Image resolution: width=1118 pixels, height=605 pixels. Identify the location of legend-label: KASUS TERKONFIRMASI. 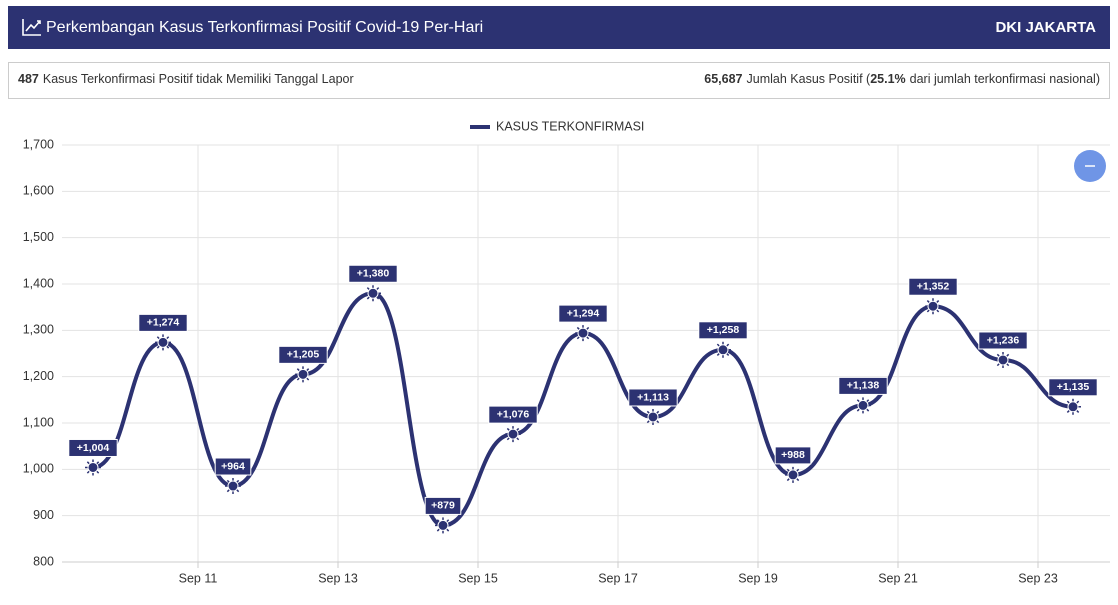
(570, 126).